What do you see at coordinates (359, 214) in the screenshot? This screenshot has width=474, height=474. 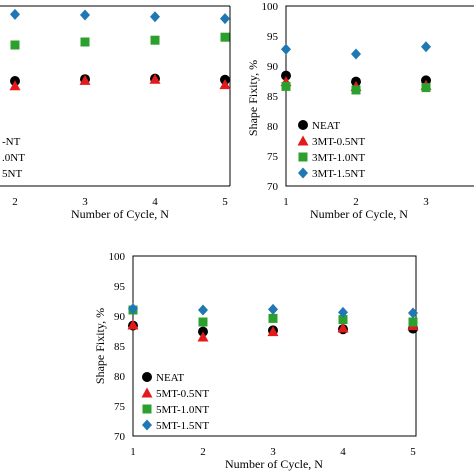 I see `chart-top-right-x-axis-label: Number of Cycle, N` at bounding box center [359, 214].